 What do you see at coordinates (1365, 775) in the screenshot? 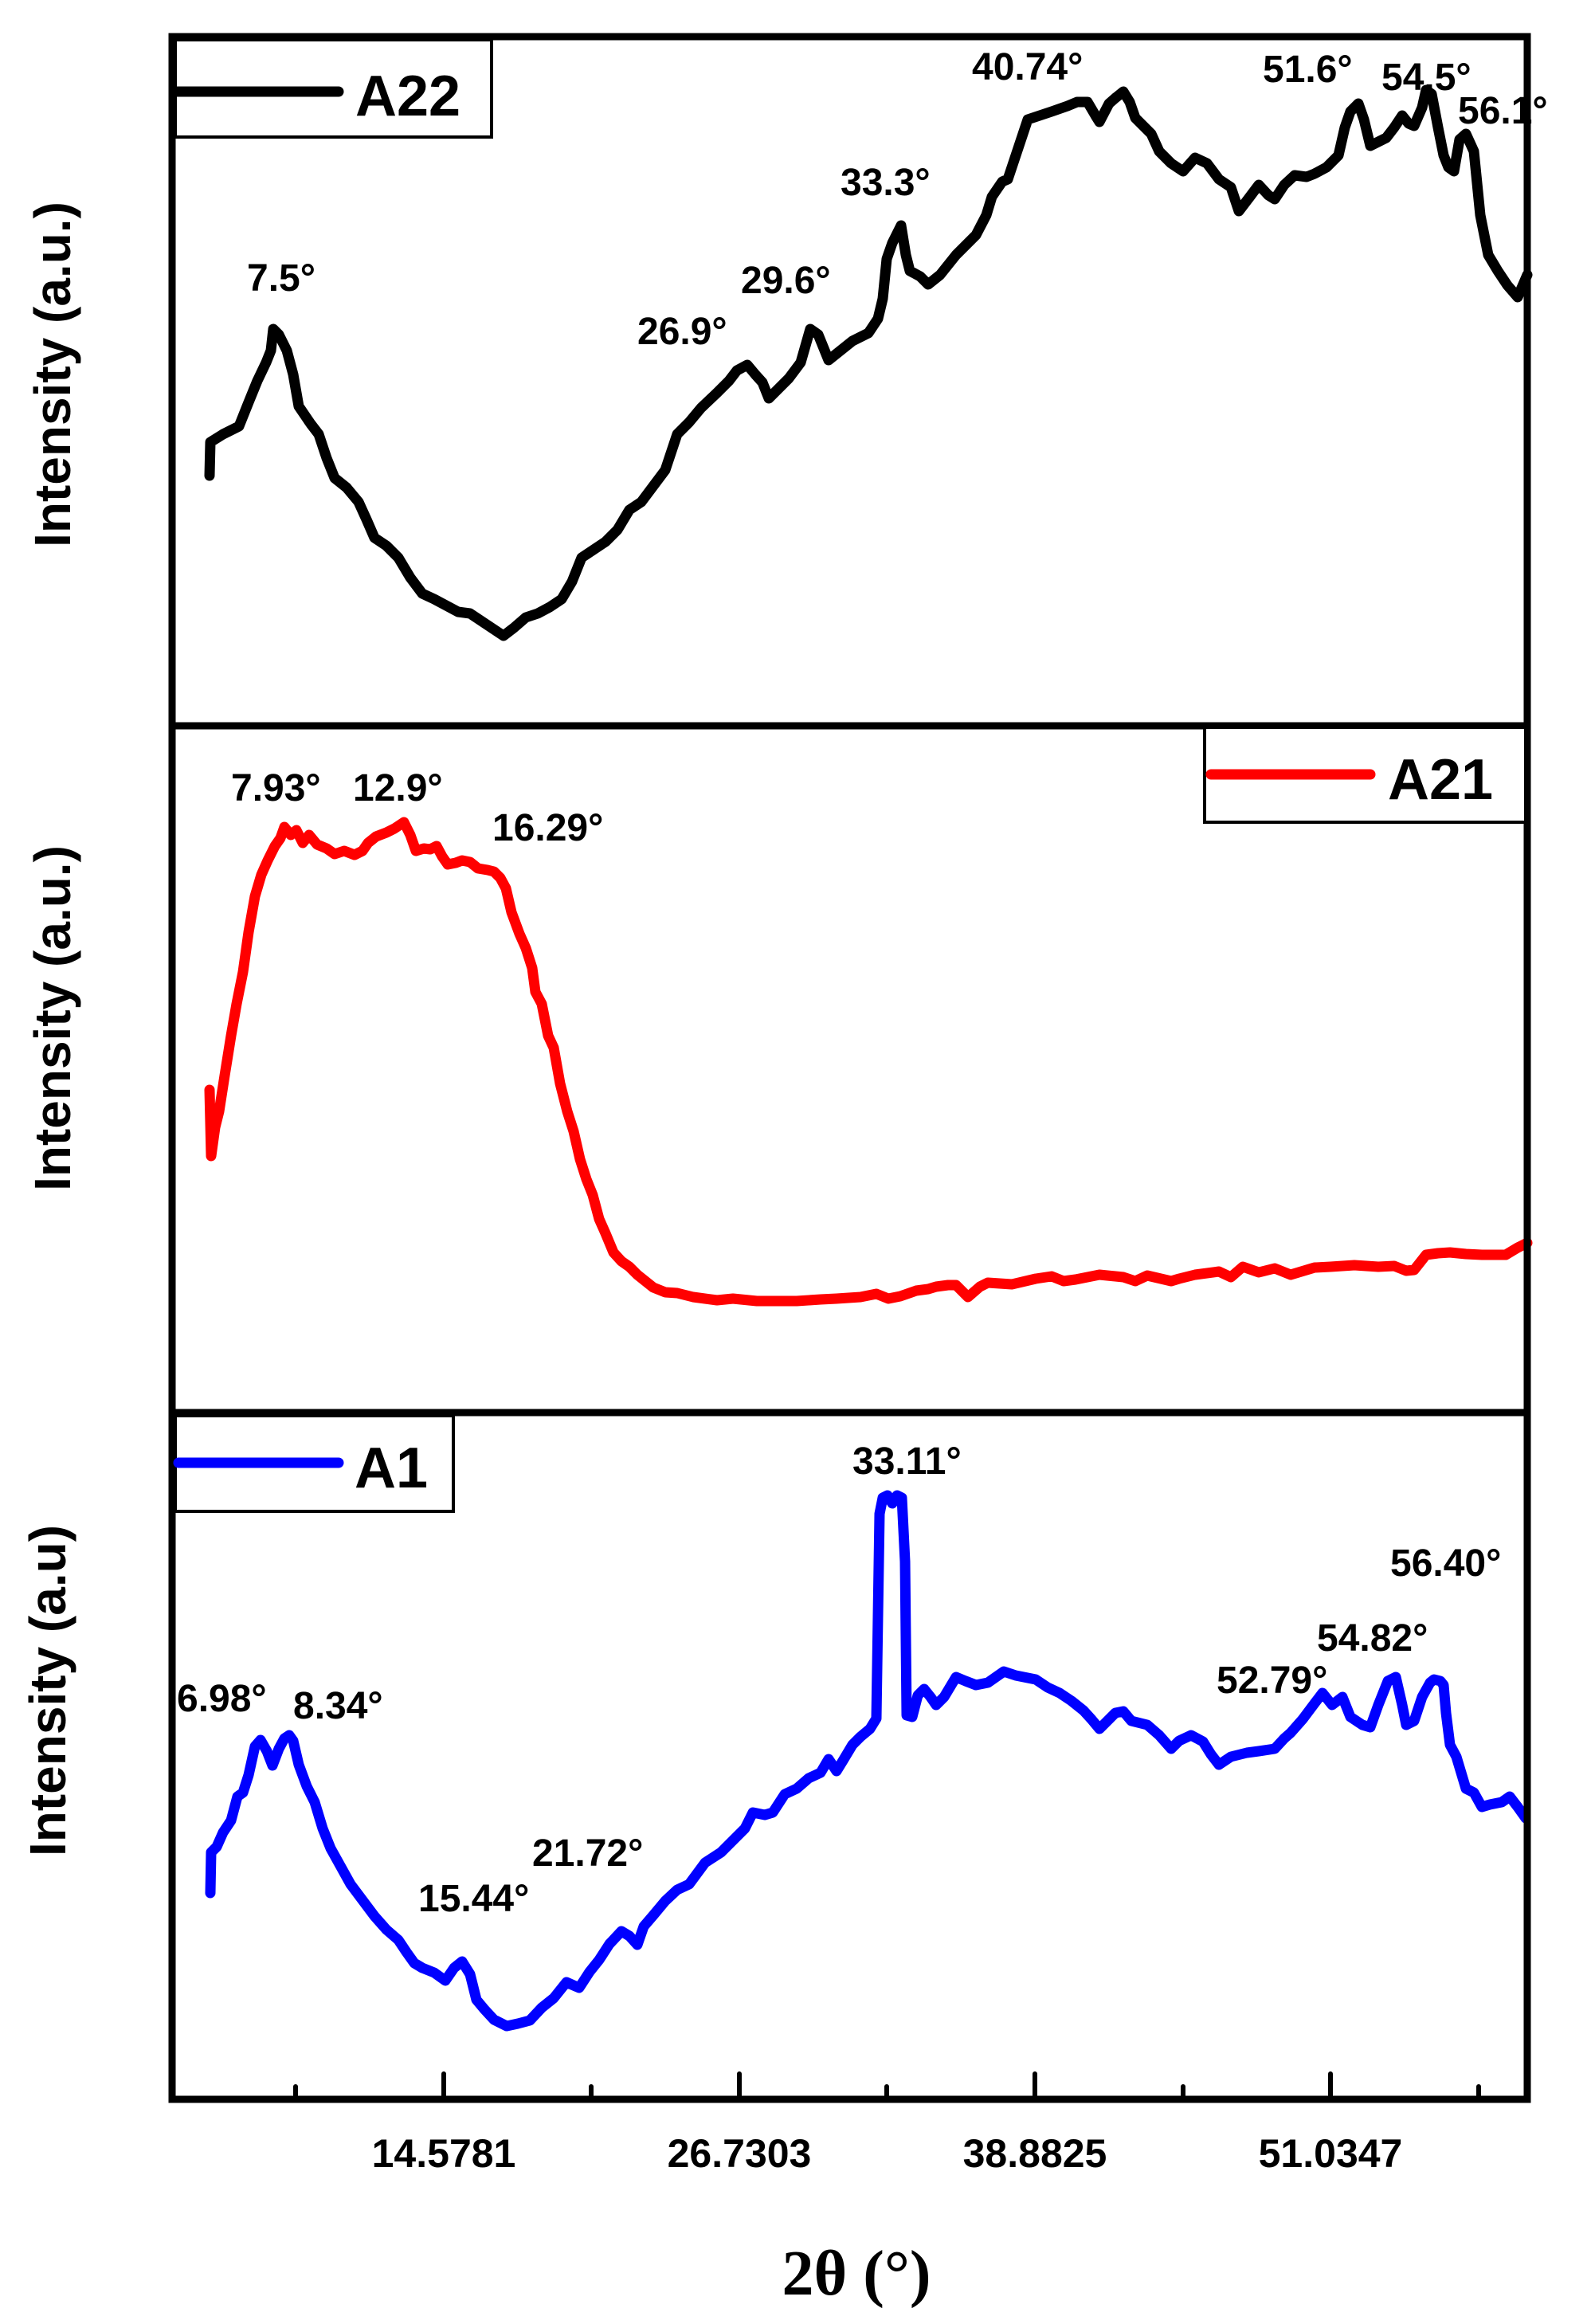
I see `legend-a21: A21` at bounding box center [1365, 775].